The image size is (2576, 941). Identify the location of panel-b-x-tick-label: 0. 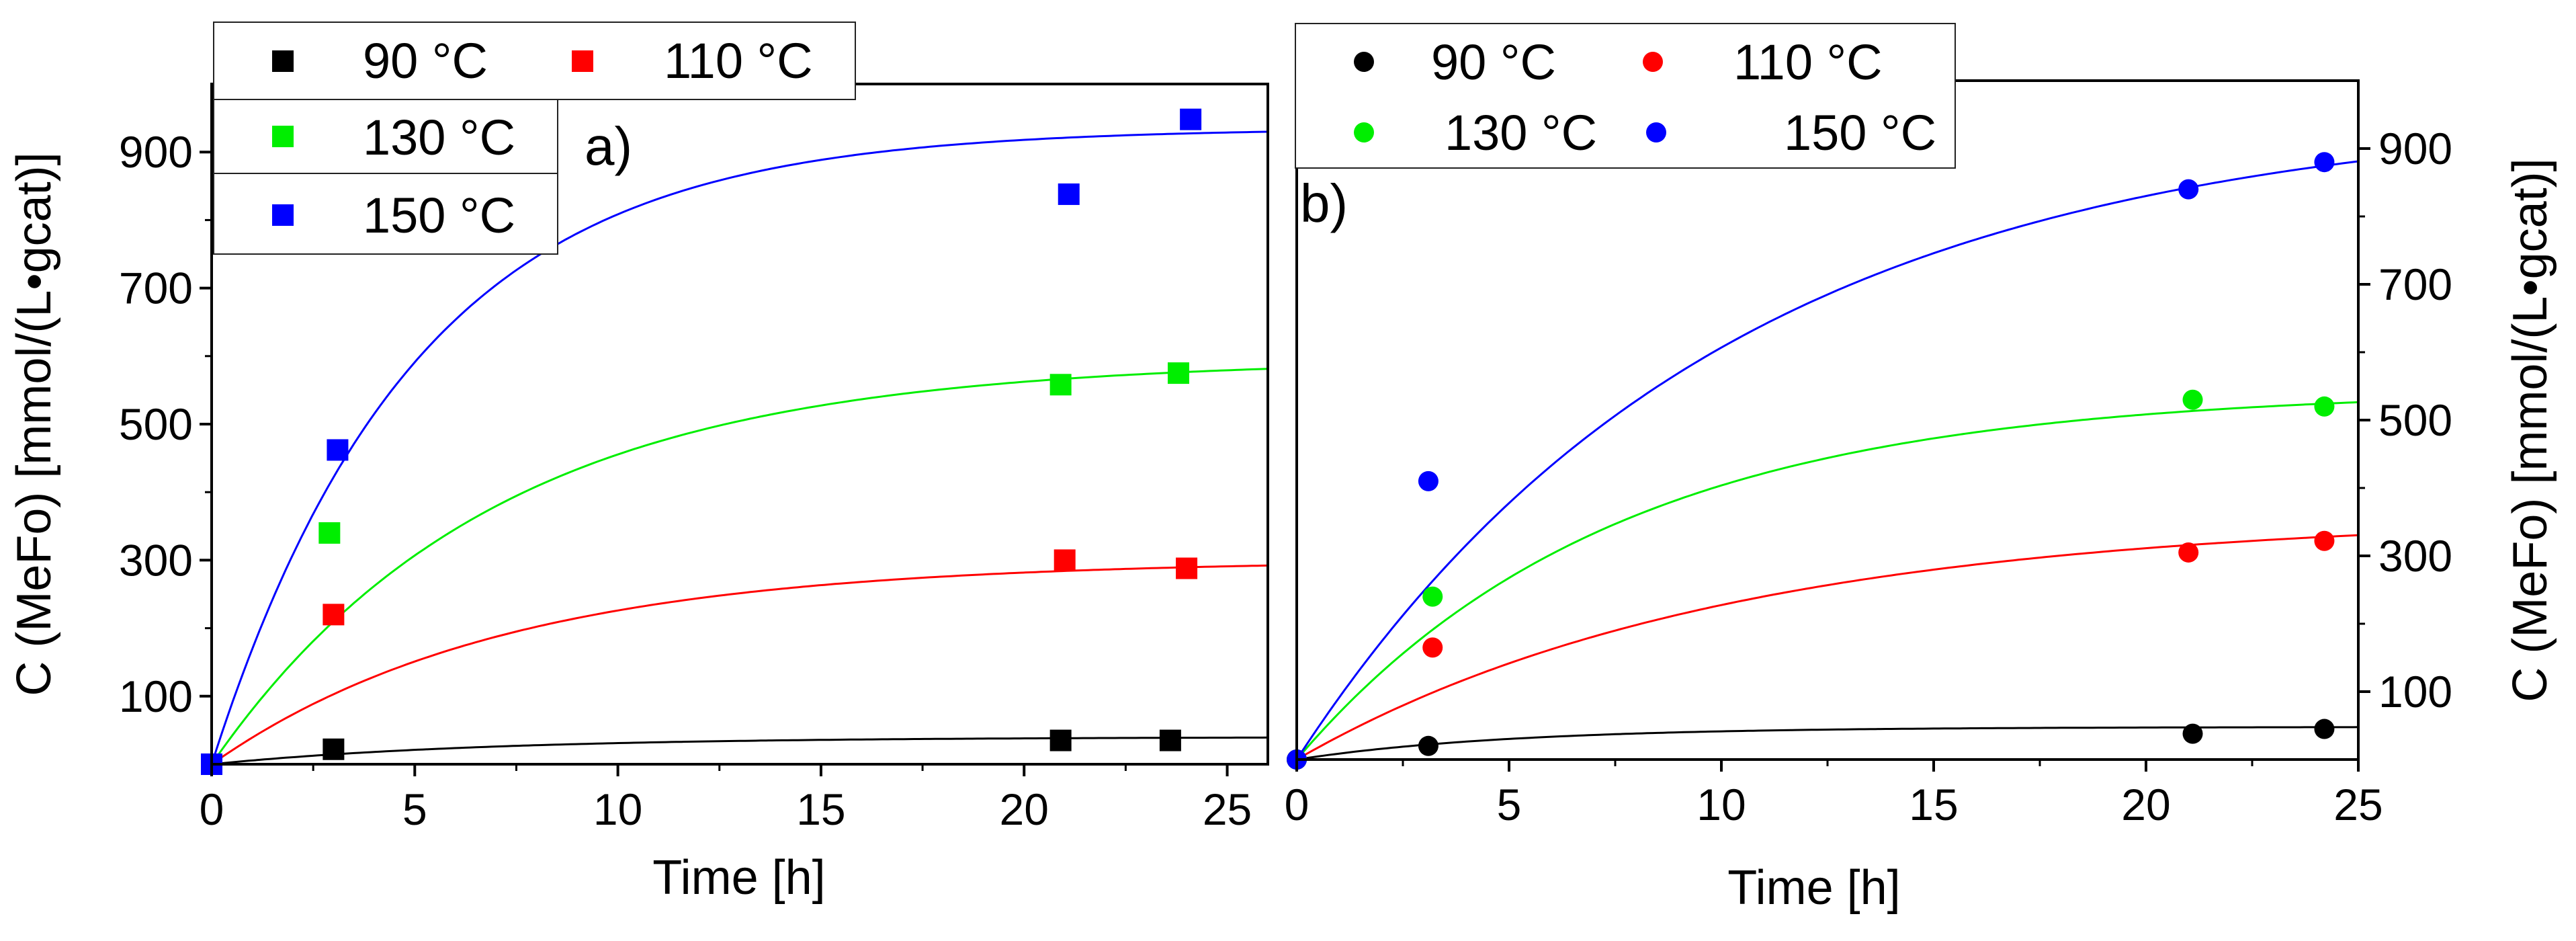
(1297, 804).